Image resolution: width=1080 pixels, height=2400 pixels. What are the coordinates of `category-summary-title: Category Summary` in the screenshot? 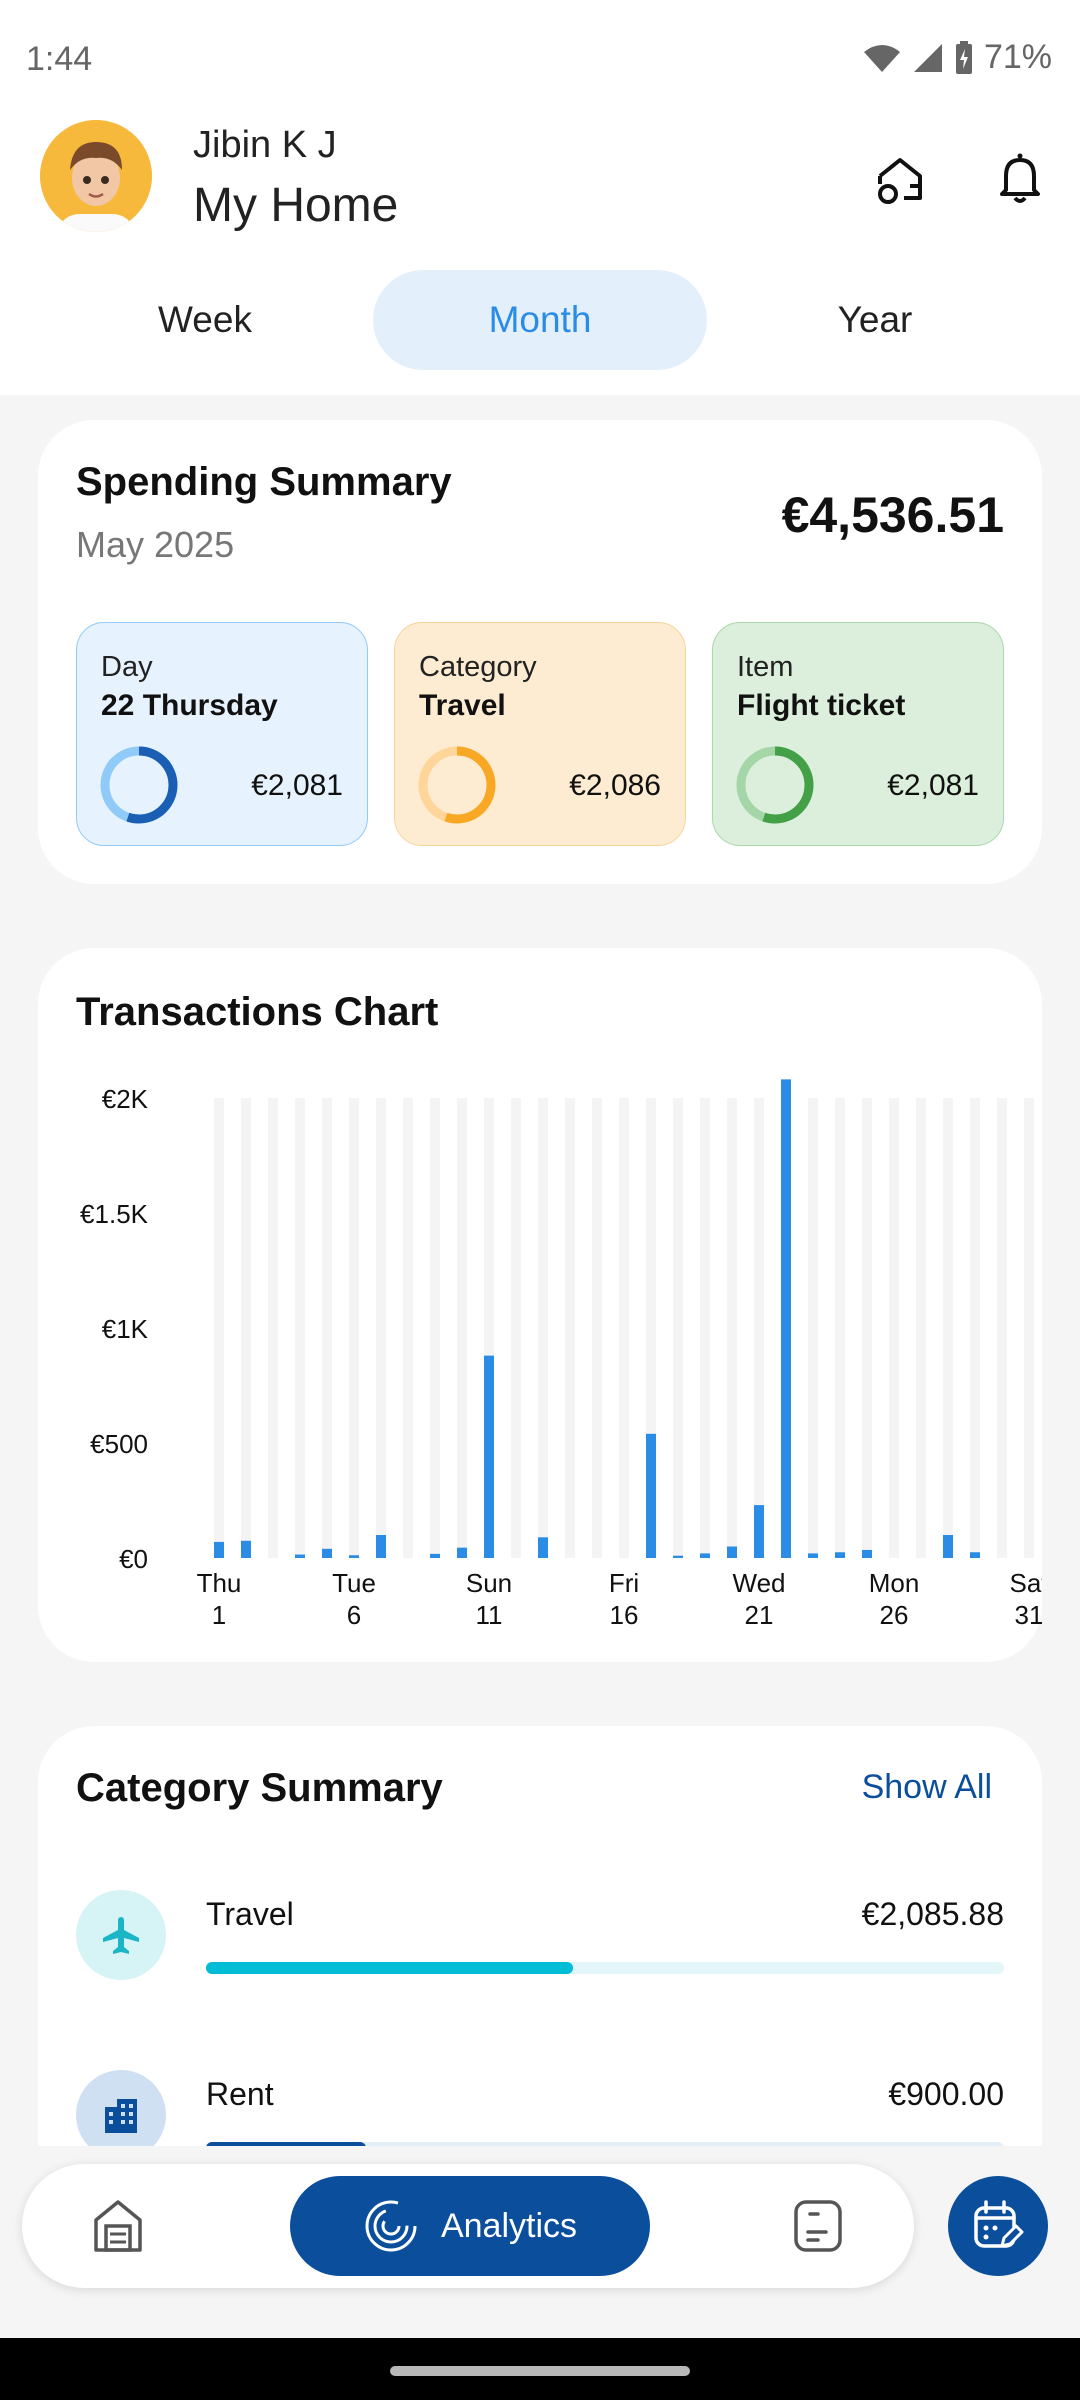 It's located at (259, 1788).